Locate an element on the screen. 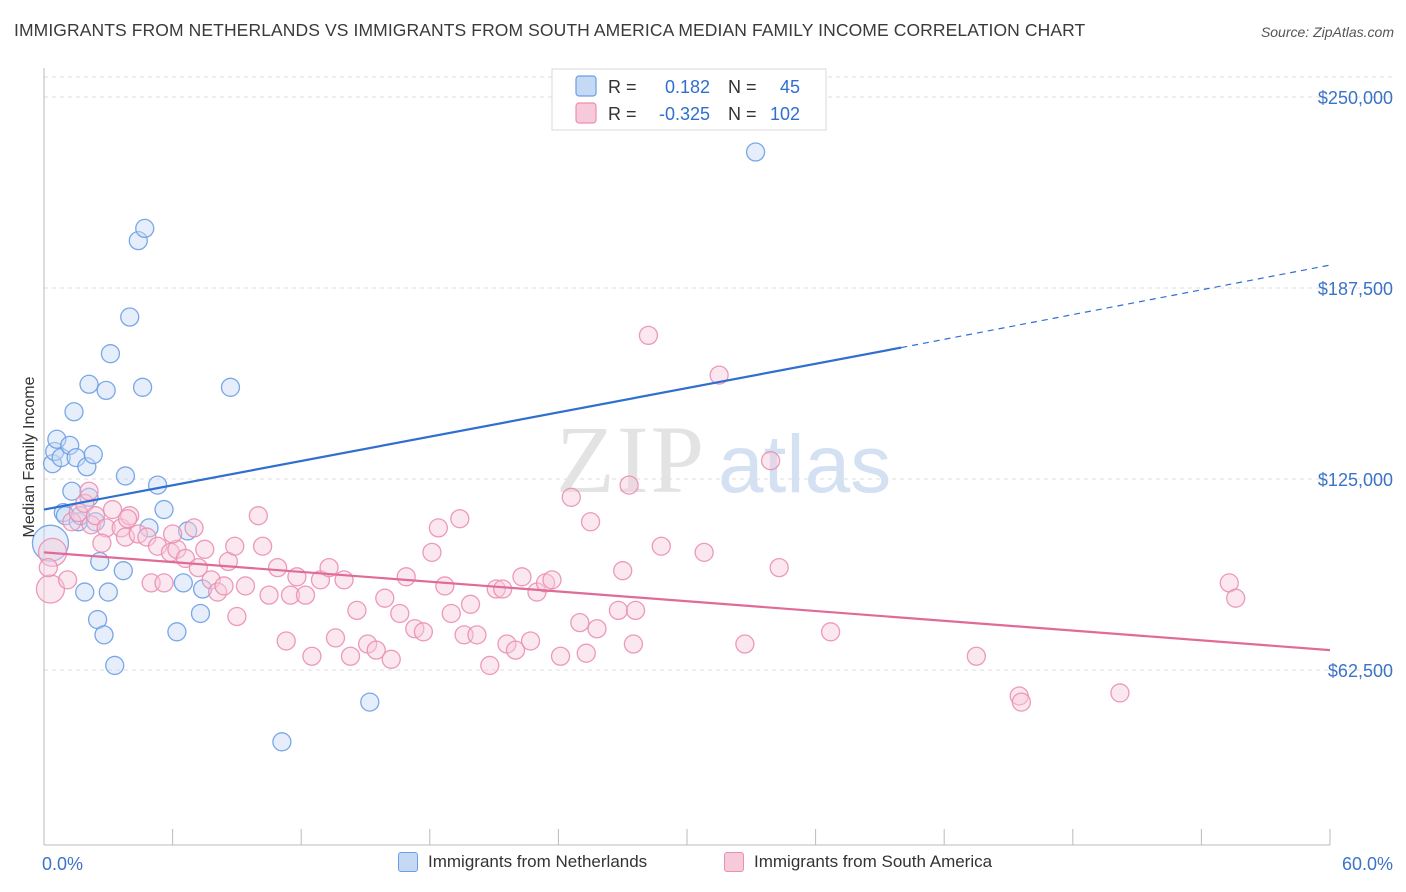  legend-n-value: 45 is located at coordinates (790, 87).